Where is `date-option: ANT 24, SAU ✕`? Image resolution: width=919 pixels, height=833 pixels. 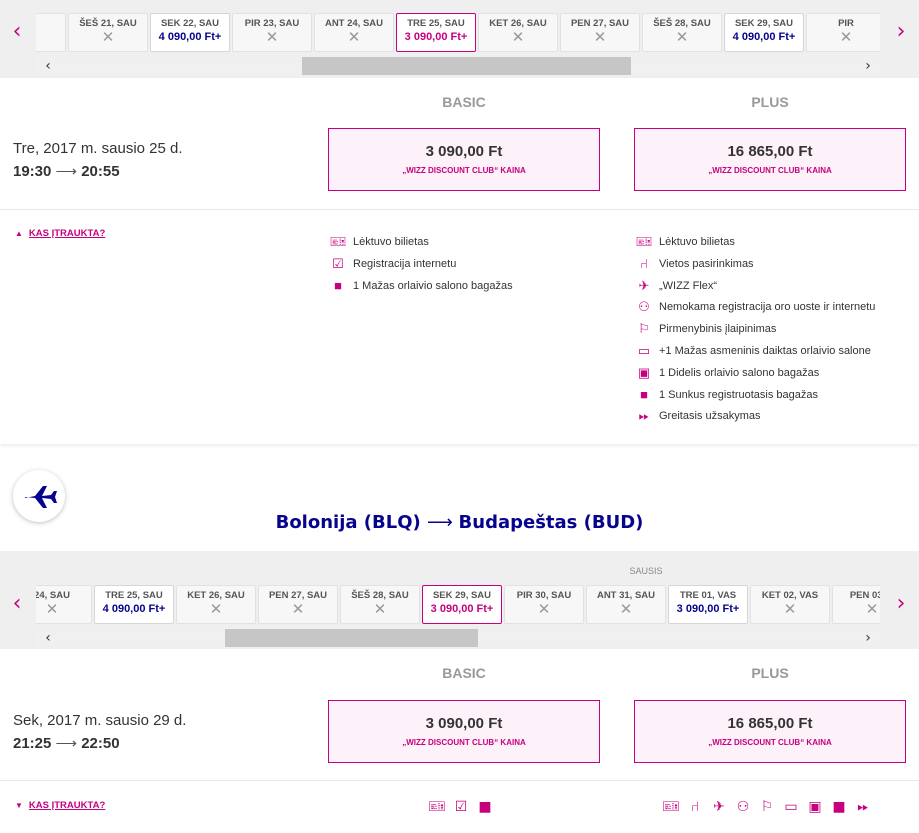
date-option: ANT 24, SAU ✕ is located at coordinates (354, 32).